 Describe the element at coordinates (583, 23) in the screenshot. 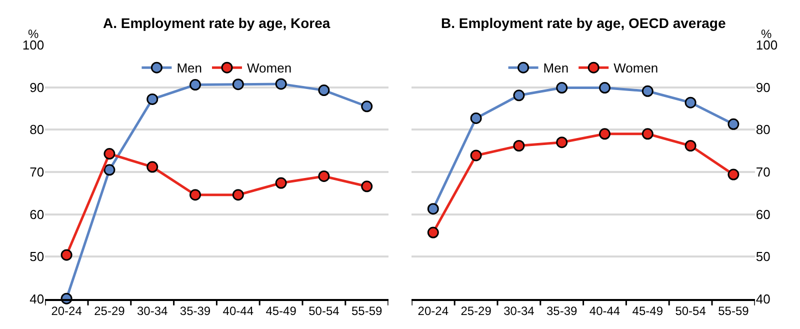

I see `chart-title: B. Employment rate by age, OECD average` at that location.